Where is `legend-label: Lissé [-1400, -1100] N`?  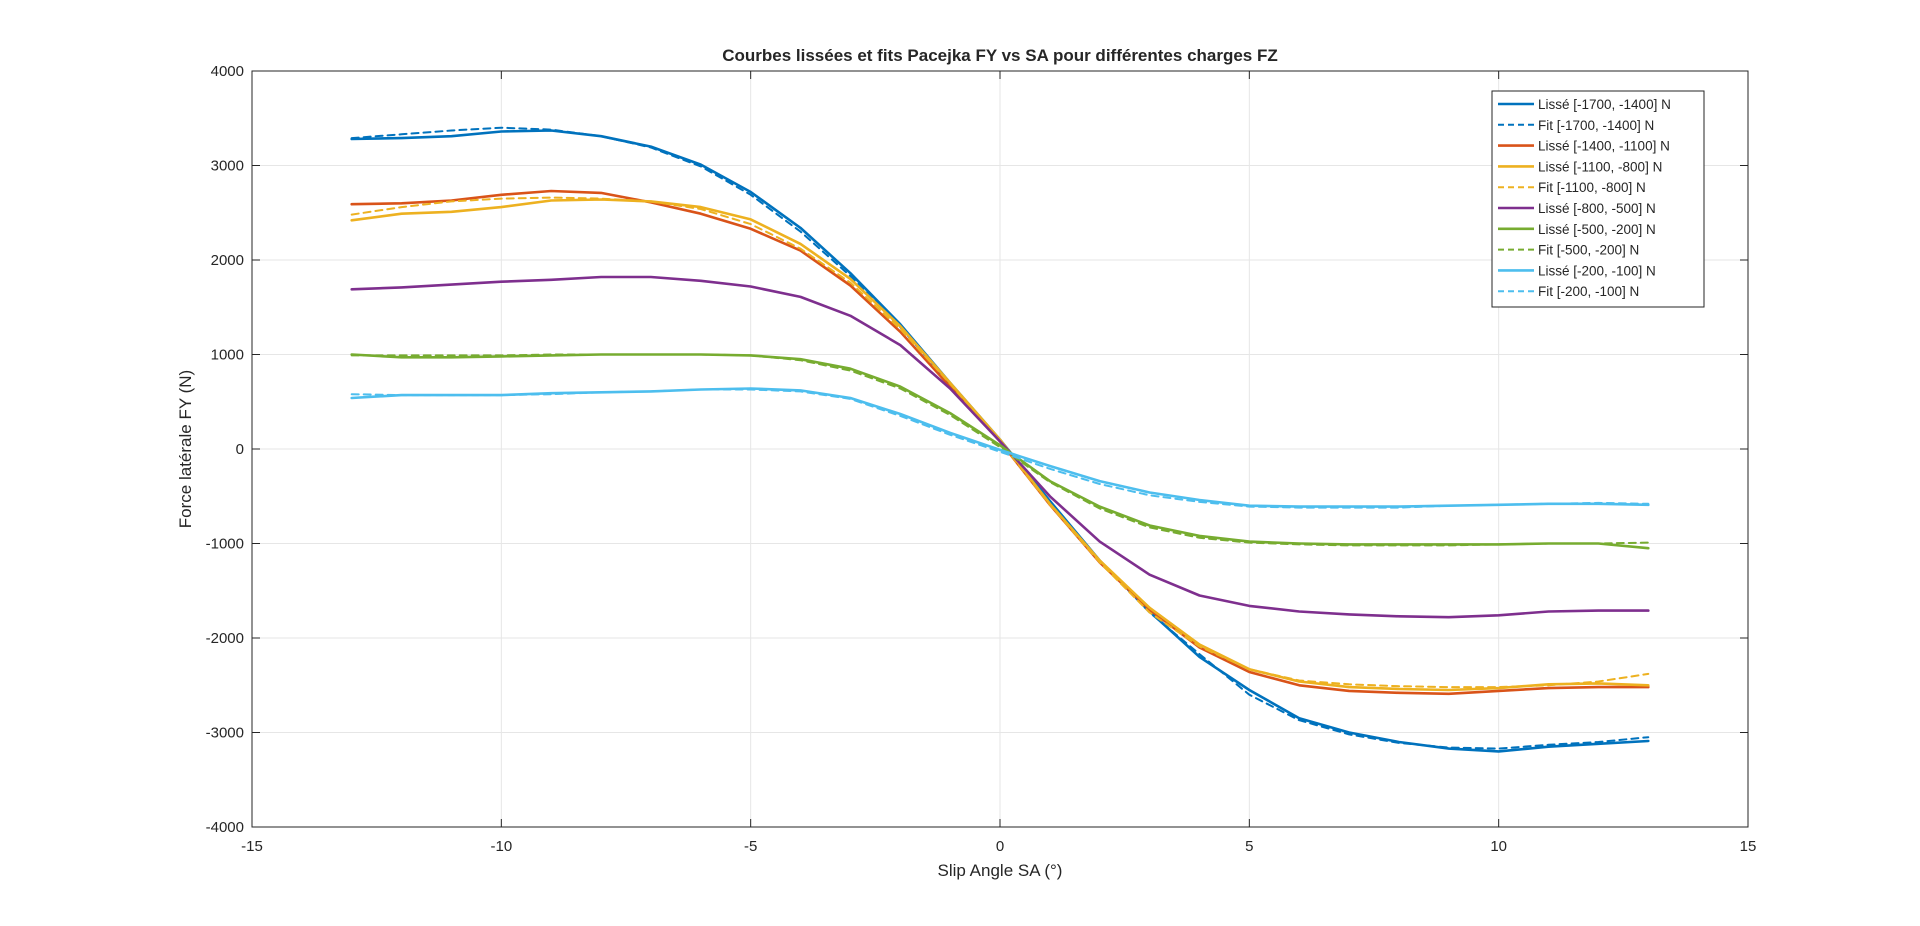
legend-label: Lissé [-1400, -1100] N is located at coordinates (1604, 146).